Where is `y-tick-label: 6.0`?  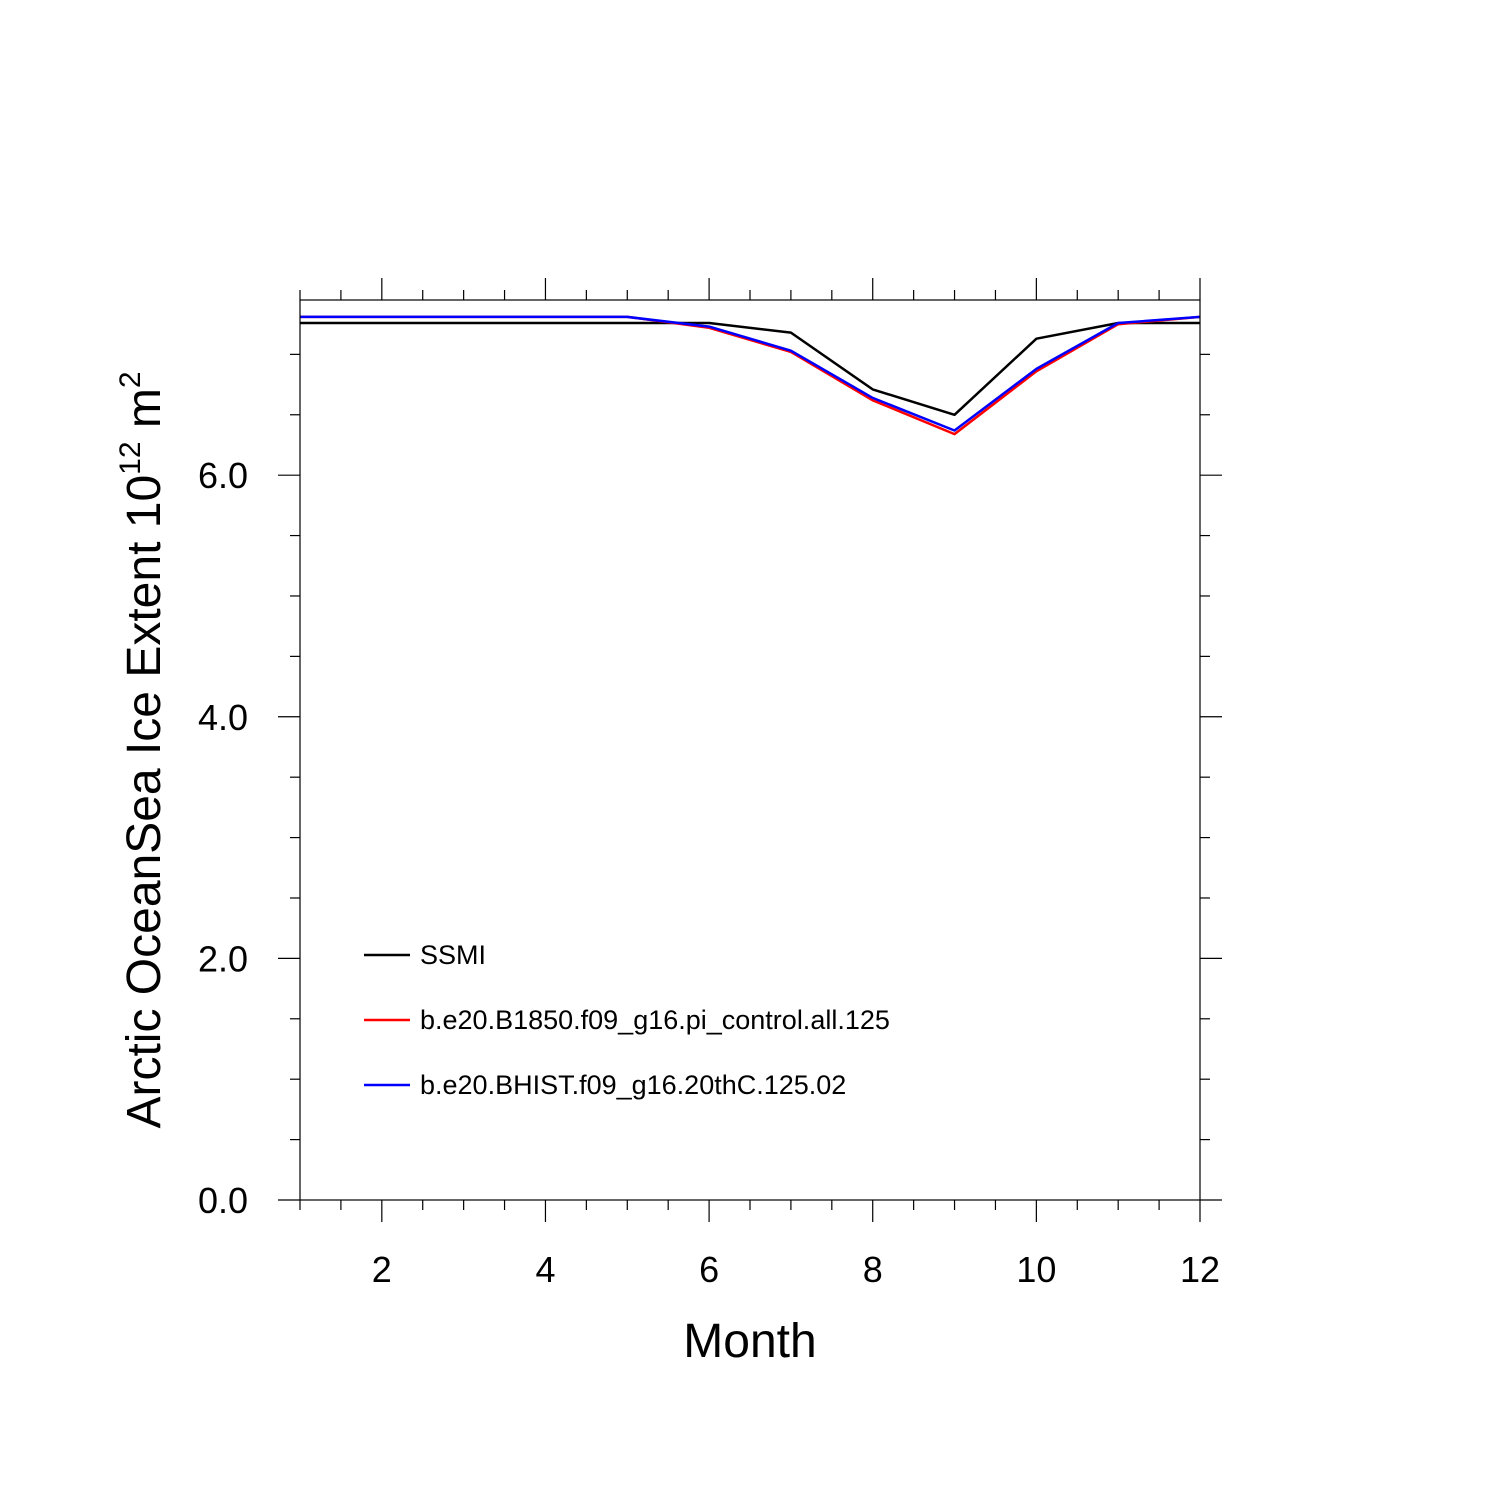
y-tick-label: 6.0 is located at coordinates (223, 475).